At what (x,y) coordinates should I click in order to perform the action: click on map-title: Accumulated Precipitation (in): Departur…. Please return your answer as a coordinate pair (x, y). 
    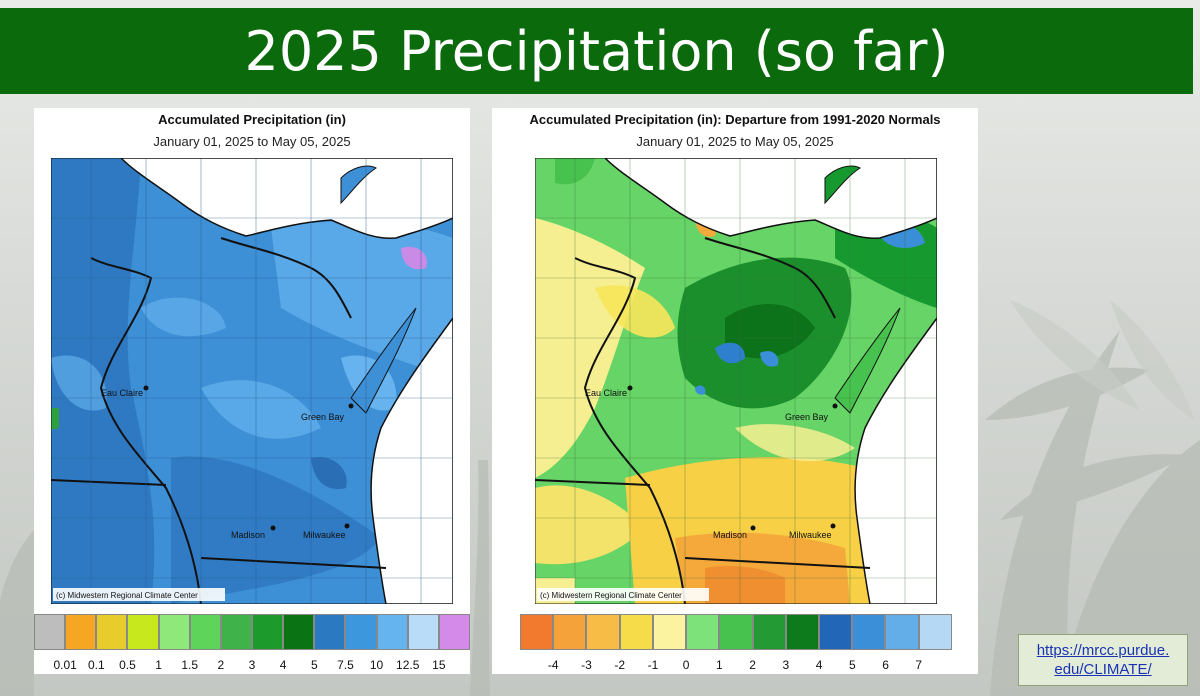
    Looking at the image, I should click on (735, 119).